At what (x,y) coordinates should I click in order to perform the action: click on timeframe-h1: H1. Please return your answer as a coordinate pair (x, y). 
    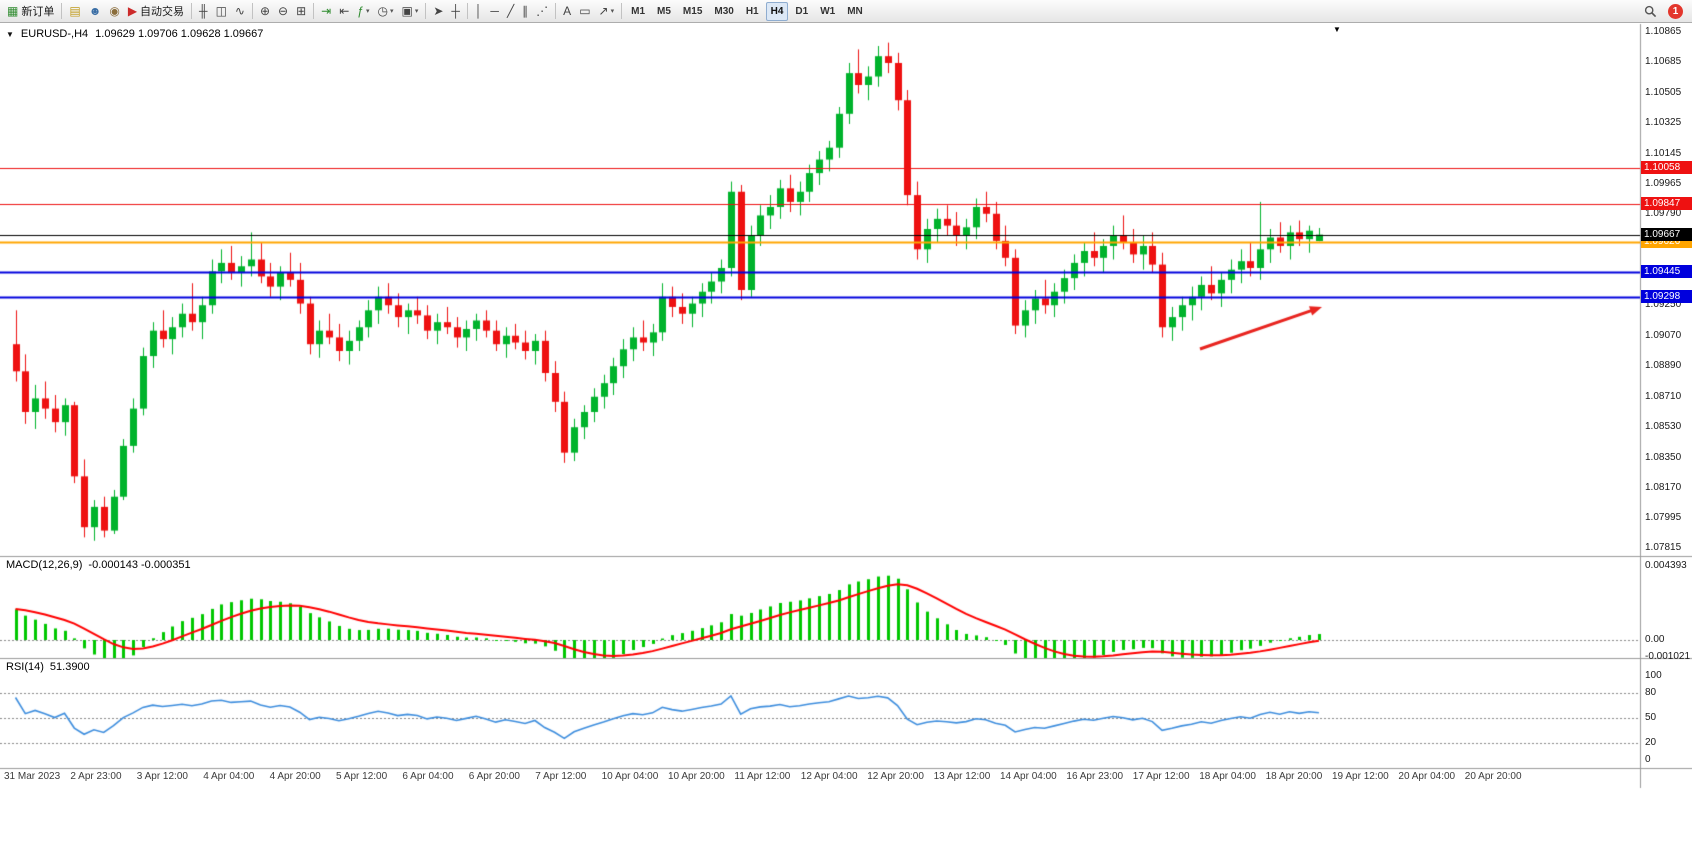
    Looking at the image, I should click on (752, 11).